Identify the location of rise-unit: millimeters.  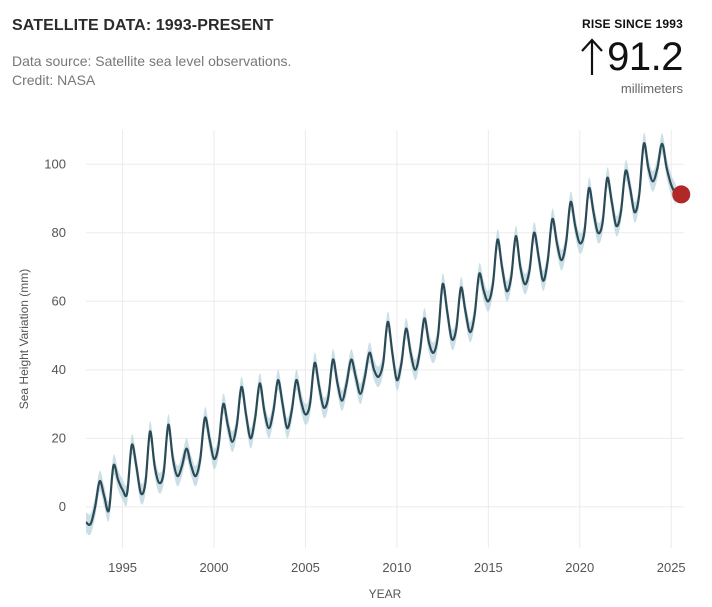
(651, 88).